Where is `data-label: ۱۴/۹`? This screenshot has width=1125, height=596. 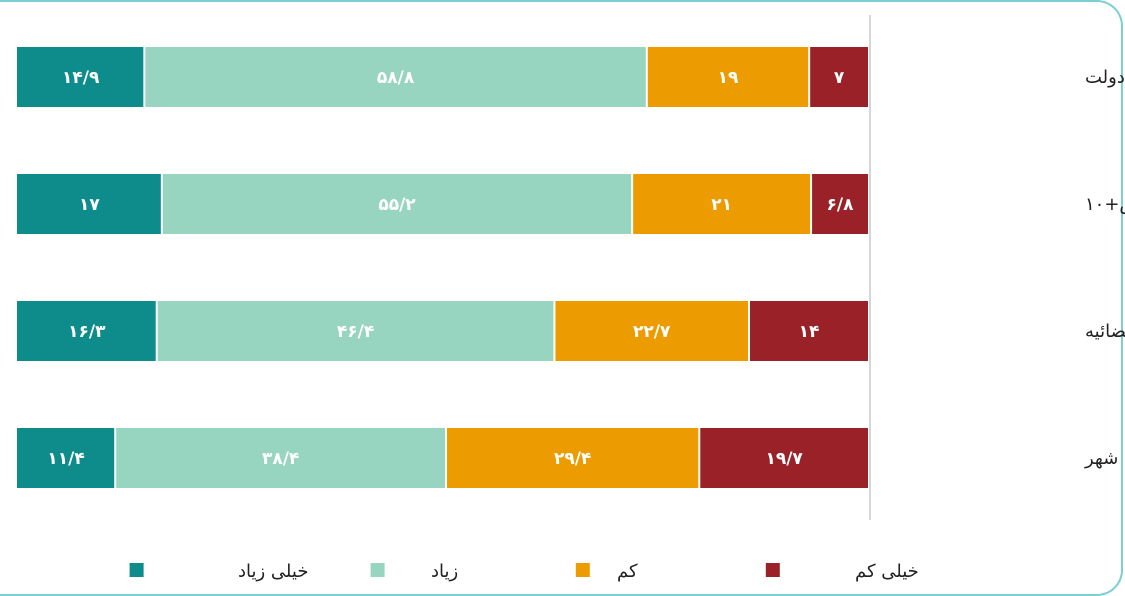
data-label: ۱۴/۹ is located at coordinates (81, 78).